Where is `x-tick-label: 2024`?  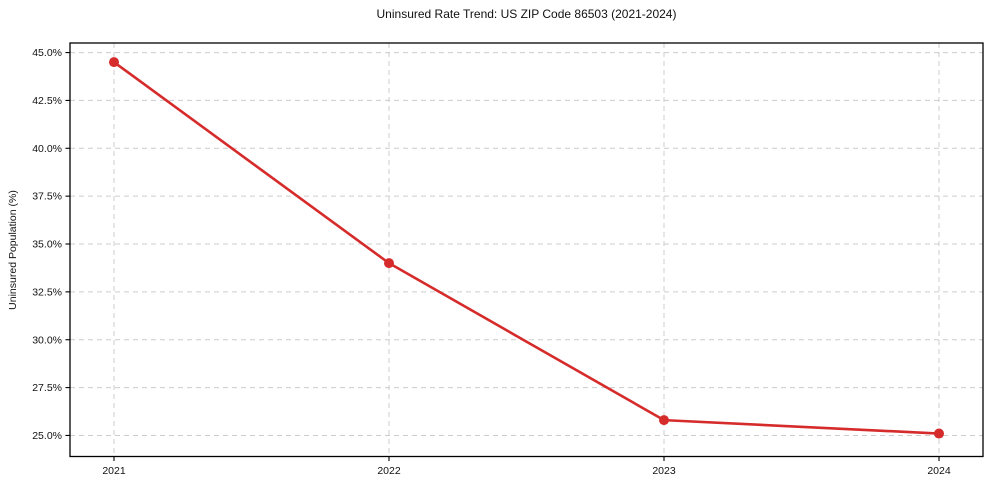 x-tick-label: 2024 is located at coordinates (939, 471).